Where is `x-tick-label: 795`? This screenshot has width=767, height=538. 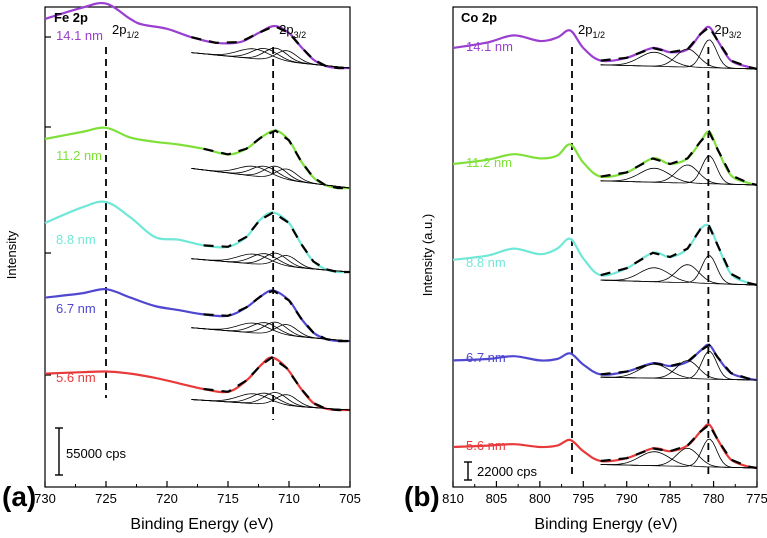
x-tick-label: 795 is located at coordinates (583, 498).